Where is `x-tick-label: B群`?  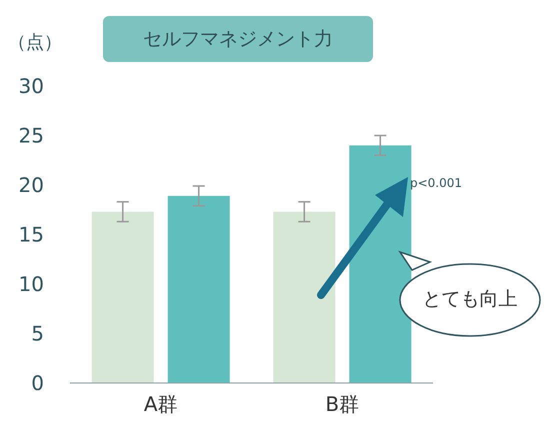
x-tick-label: B群 is located at coordinates (342, 404).